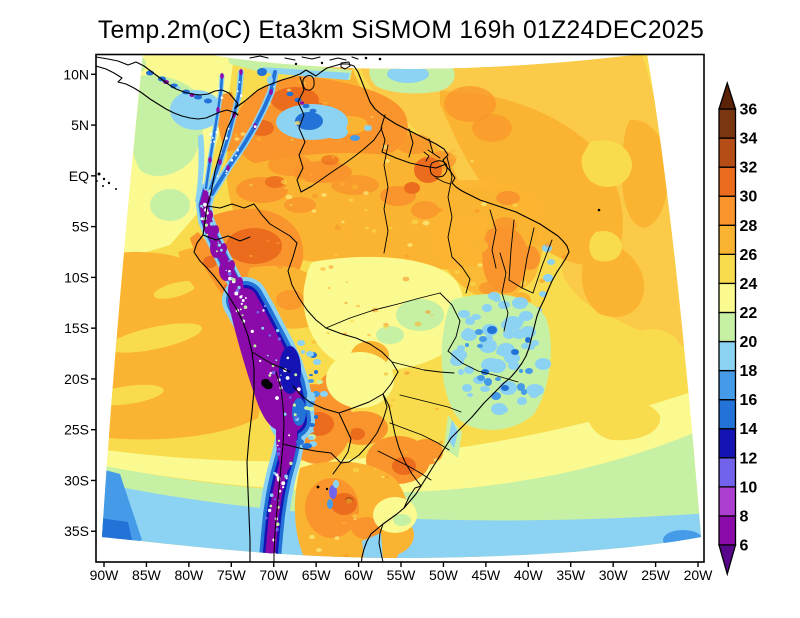  Describe the element at coordinates (76, 430) in the screenshot. I see `svg-text: 25S` at that location.